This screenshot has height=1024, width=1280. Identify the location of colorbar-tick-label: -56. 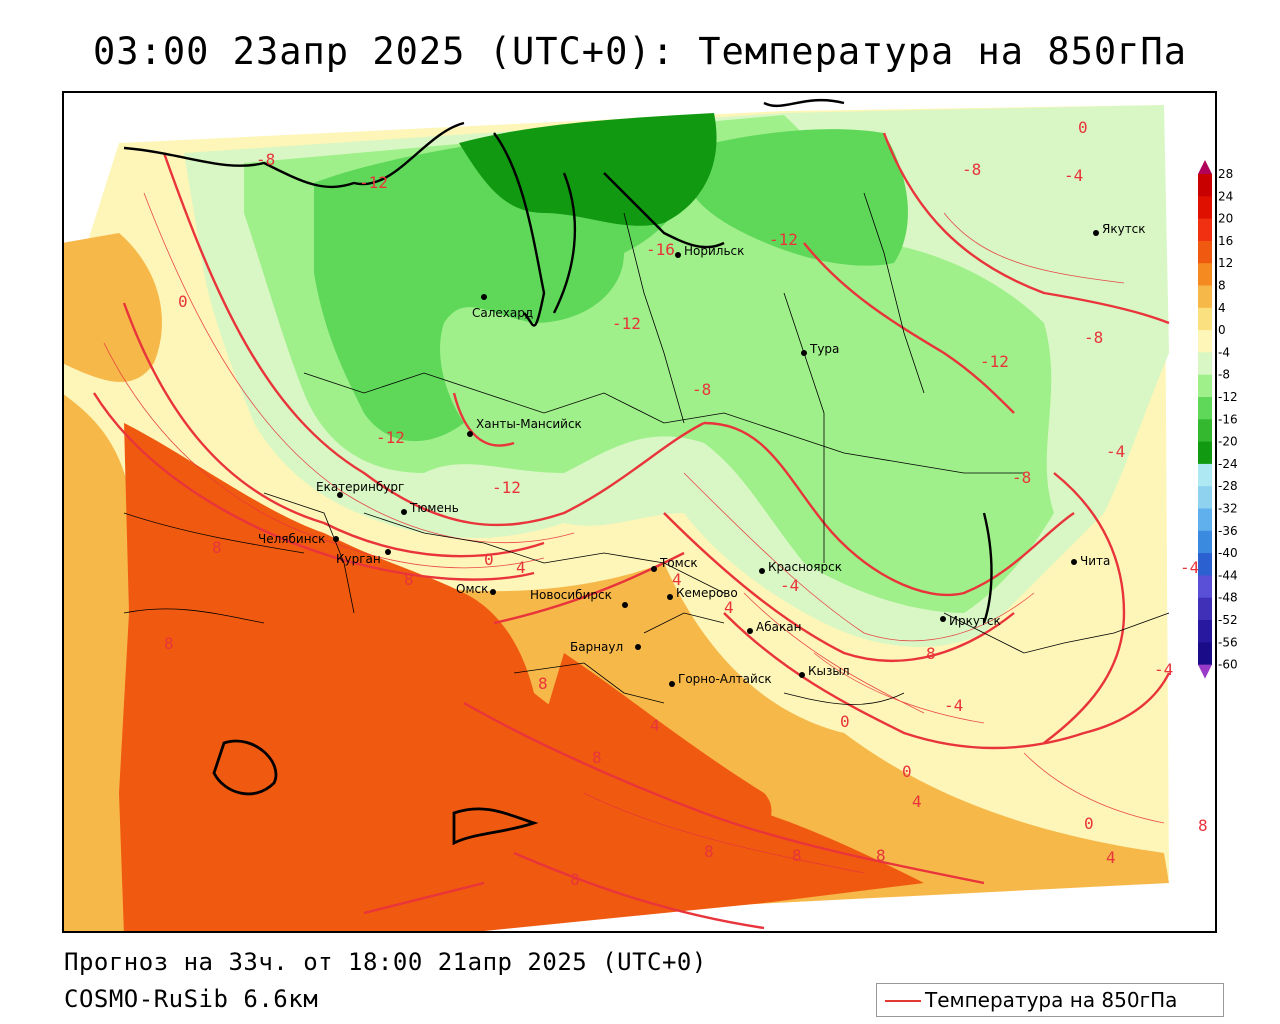
(1228, 642).